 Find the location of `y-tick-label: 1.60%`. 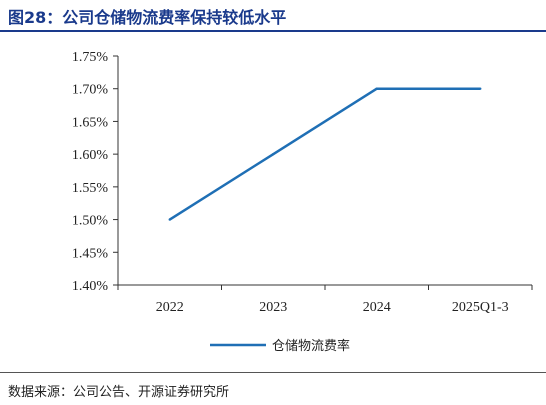

y-tick-label: 1.60% is located at coordinates (90, 155).